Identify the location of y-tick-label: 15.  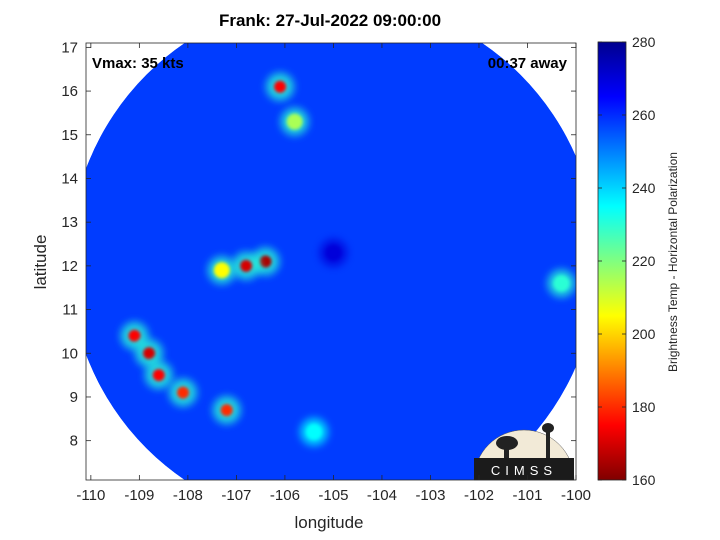
(69, 135).